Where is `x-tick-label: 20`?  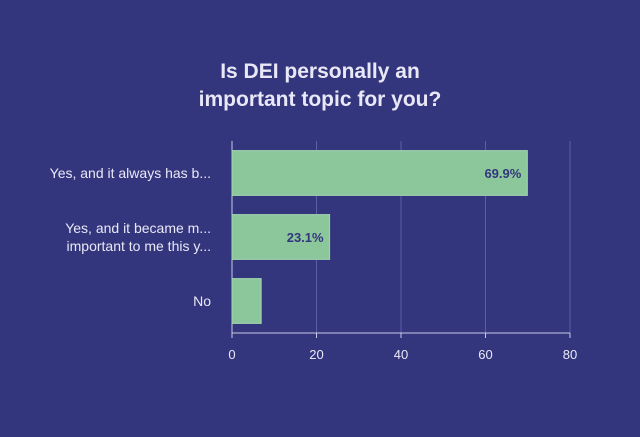
x-tick-label: 20 is located at coordinates (316, 354).